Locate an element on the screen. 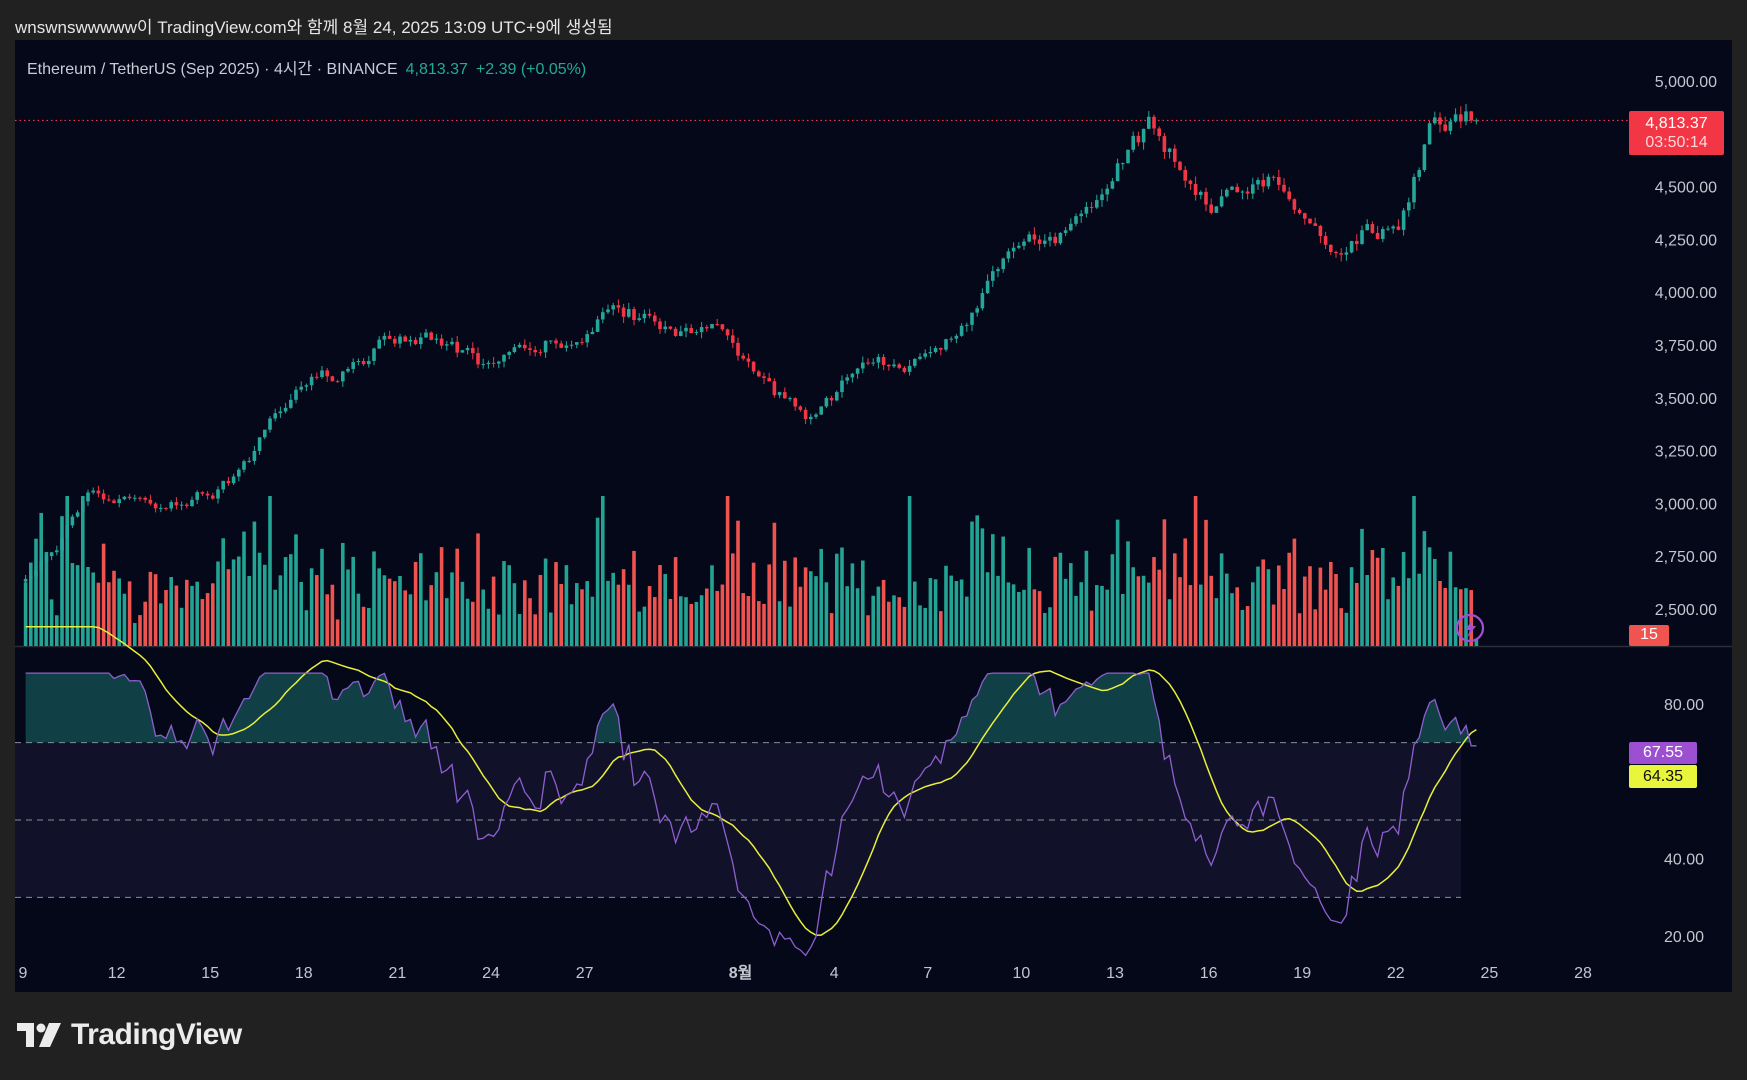  time-axis: 9 12 15 18 21 24 27 8월 4 7 10 13 16 19 22 25 28 is located at coordinates (805, 973).